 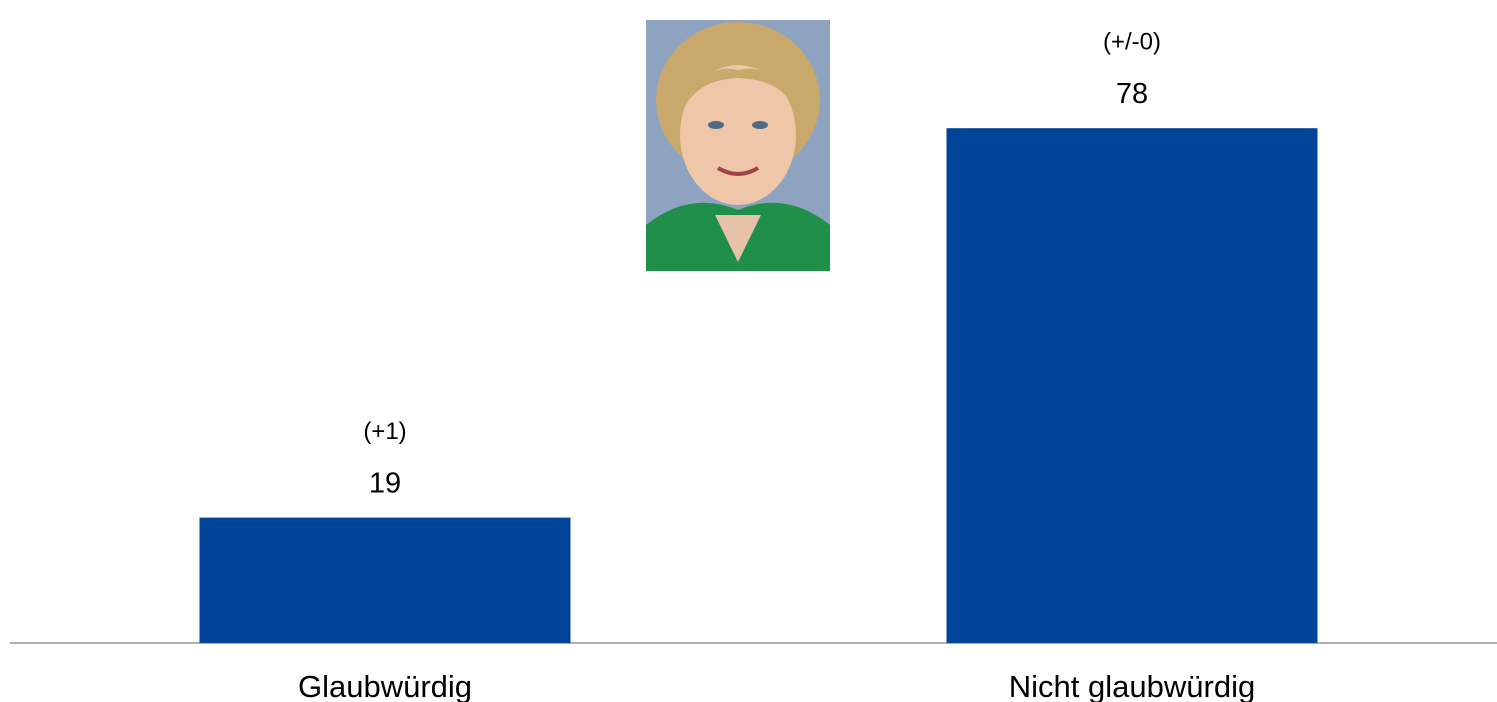 I want to click on change-label: (+1), so click(x=384, y=431).